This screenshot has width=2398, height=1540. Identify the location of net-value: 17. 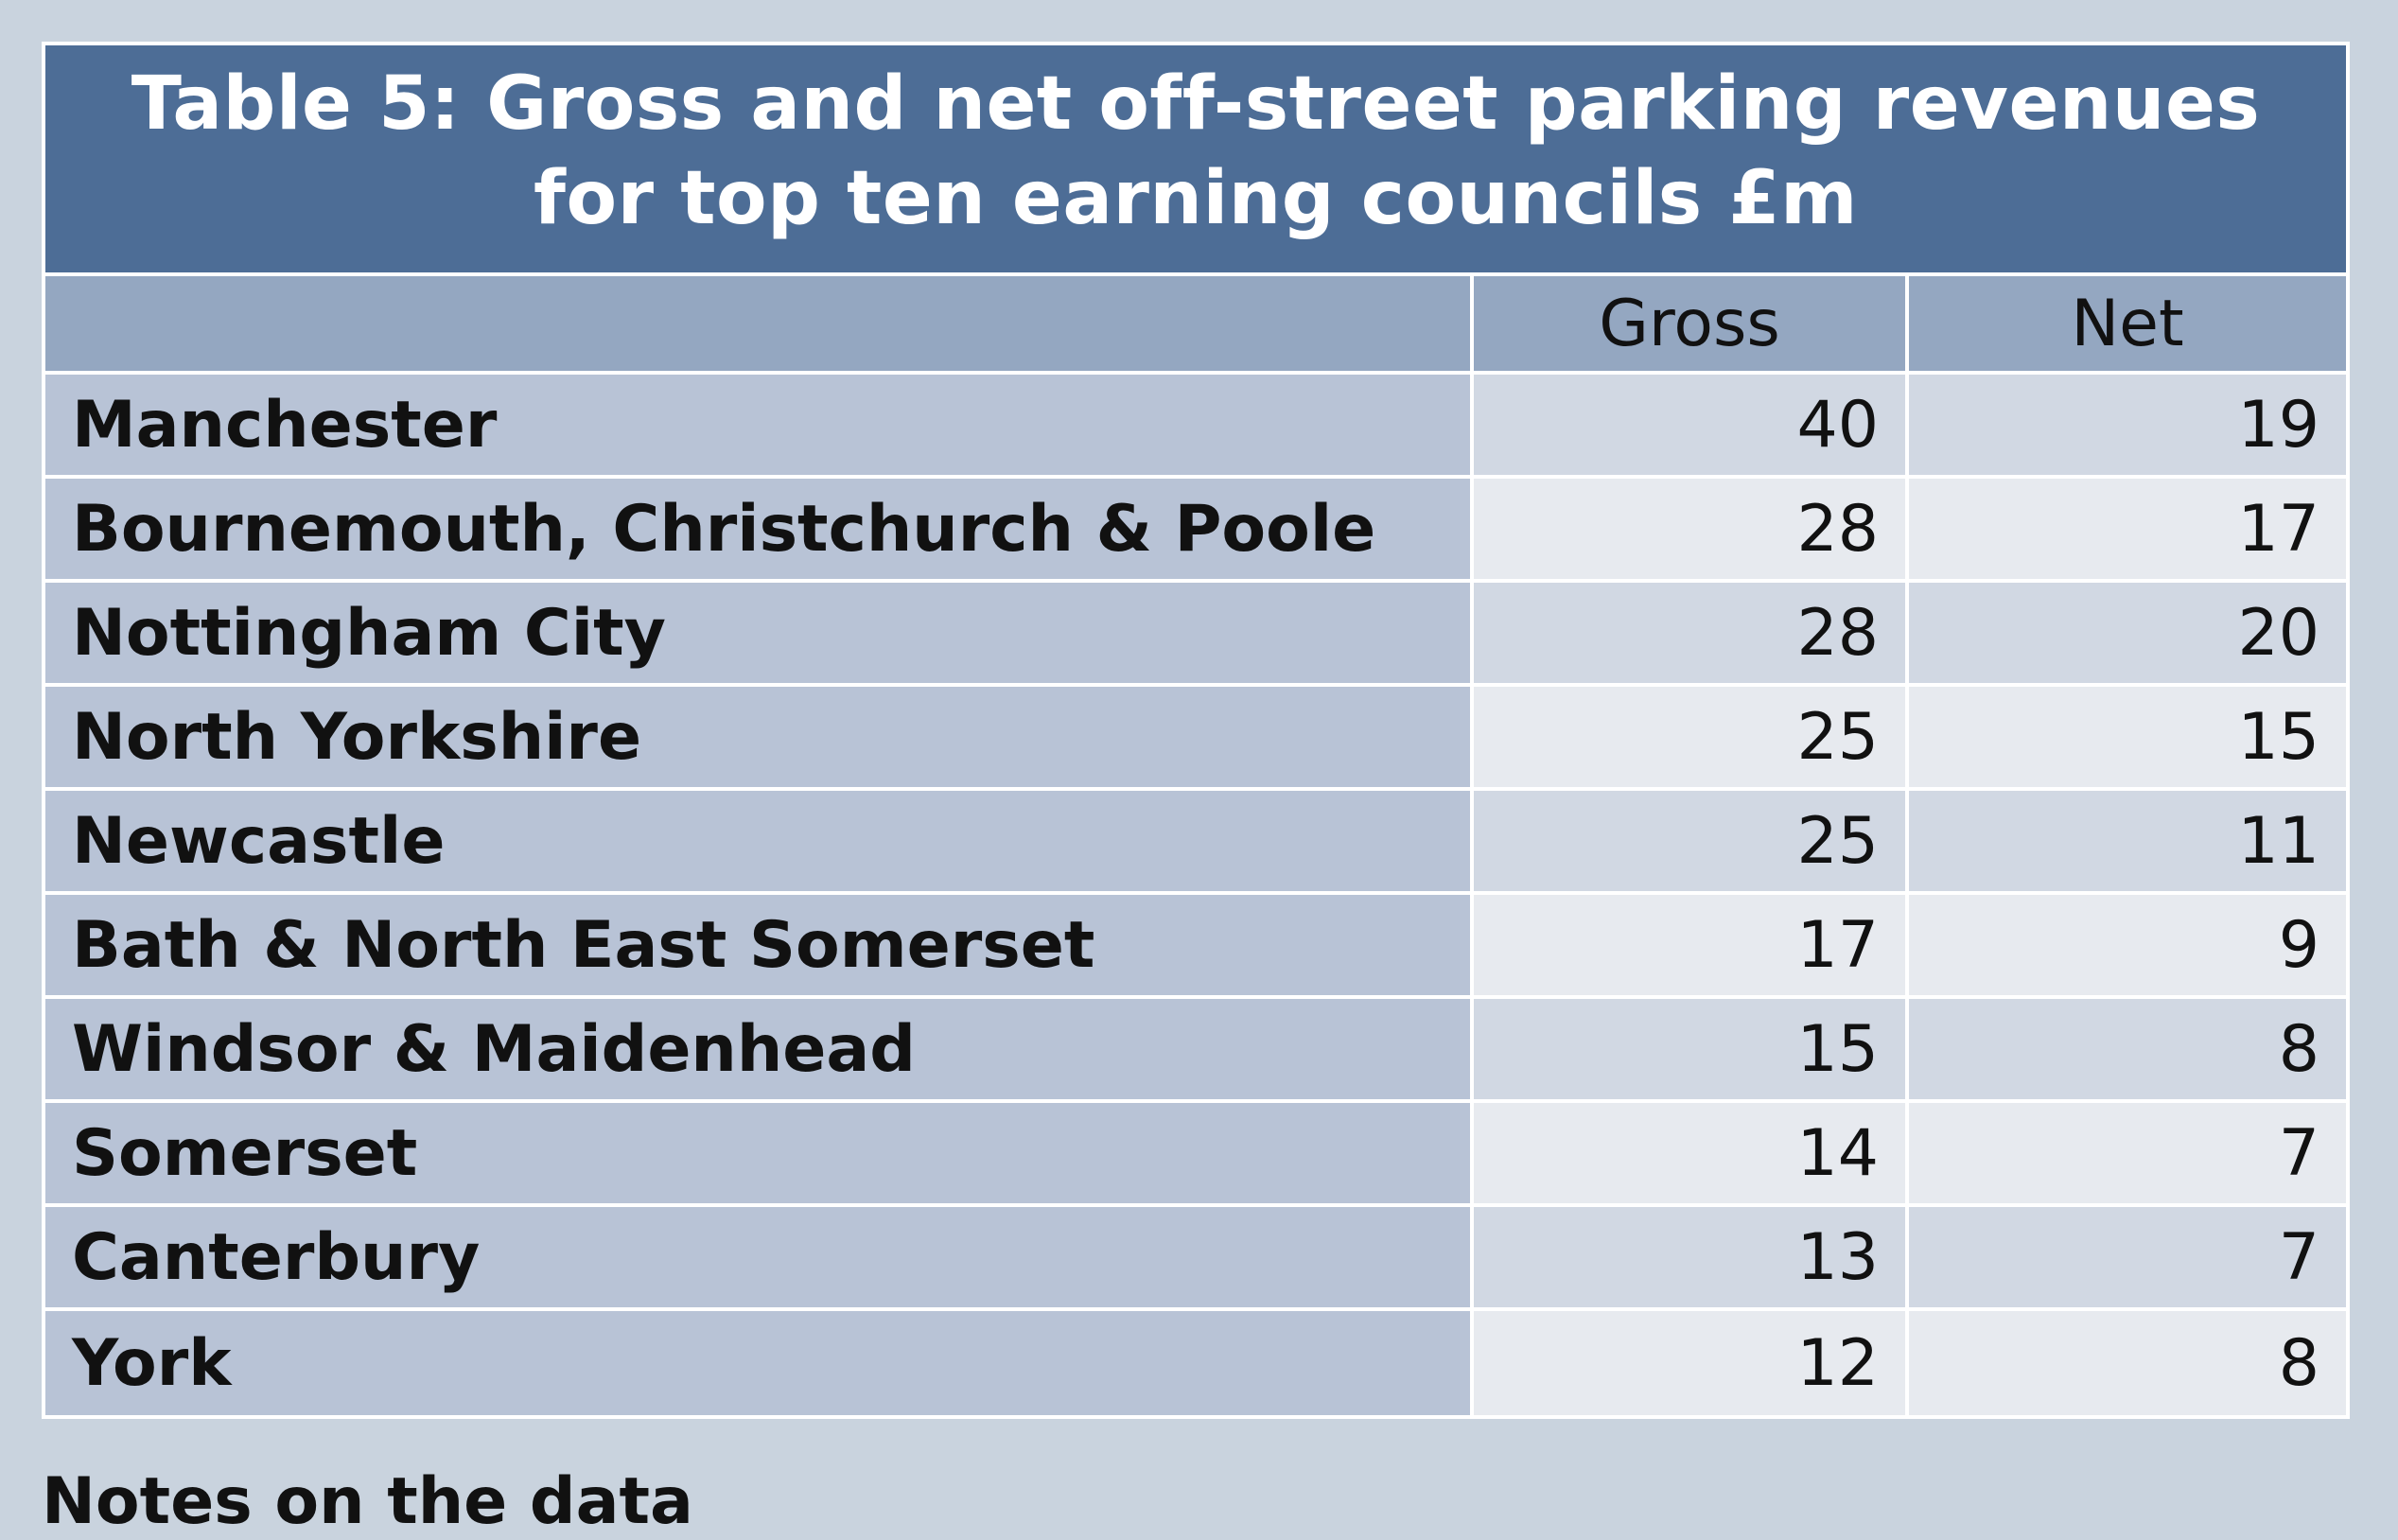
(2127, 531).